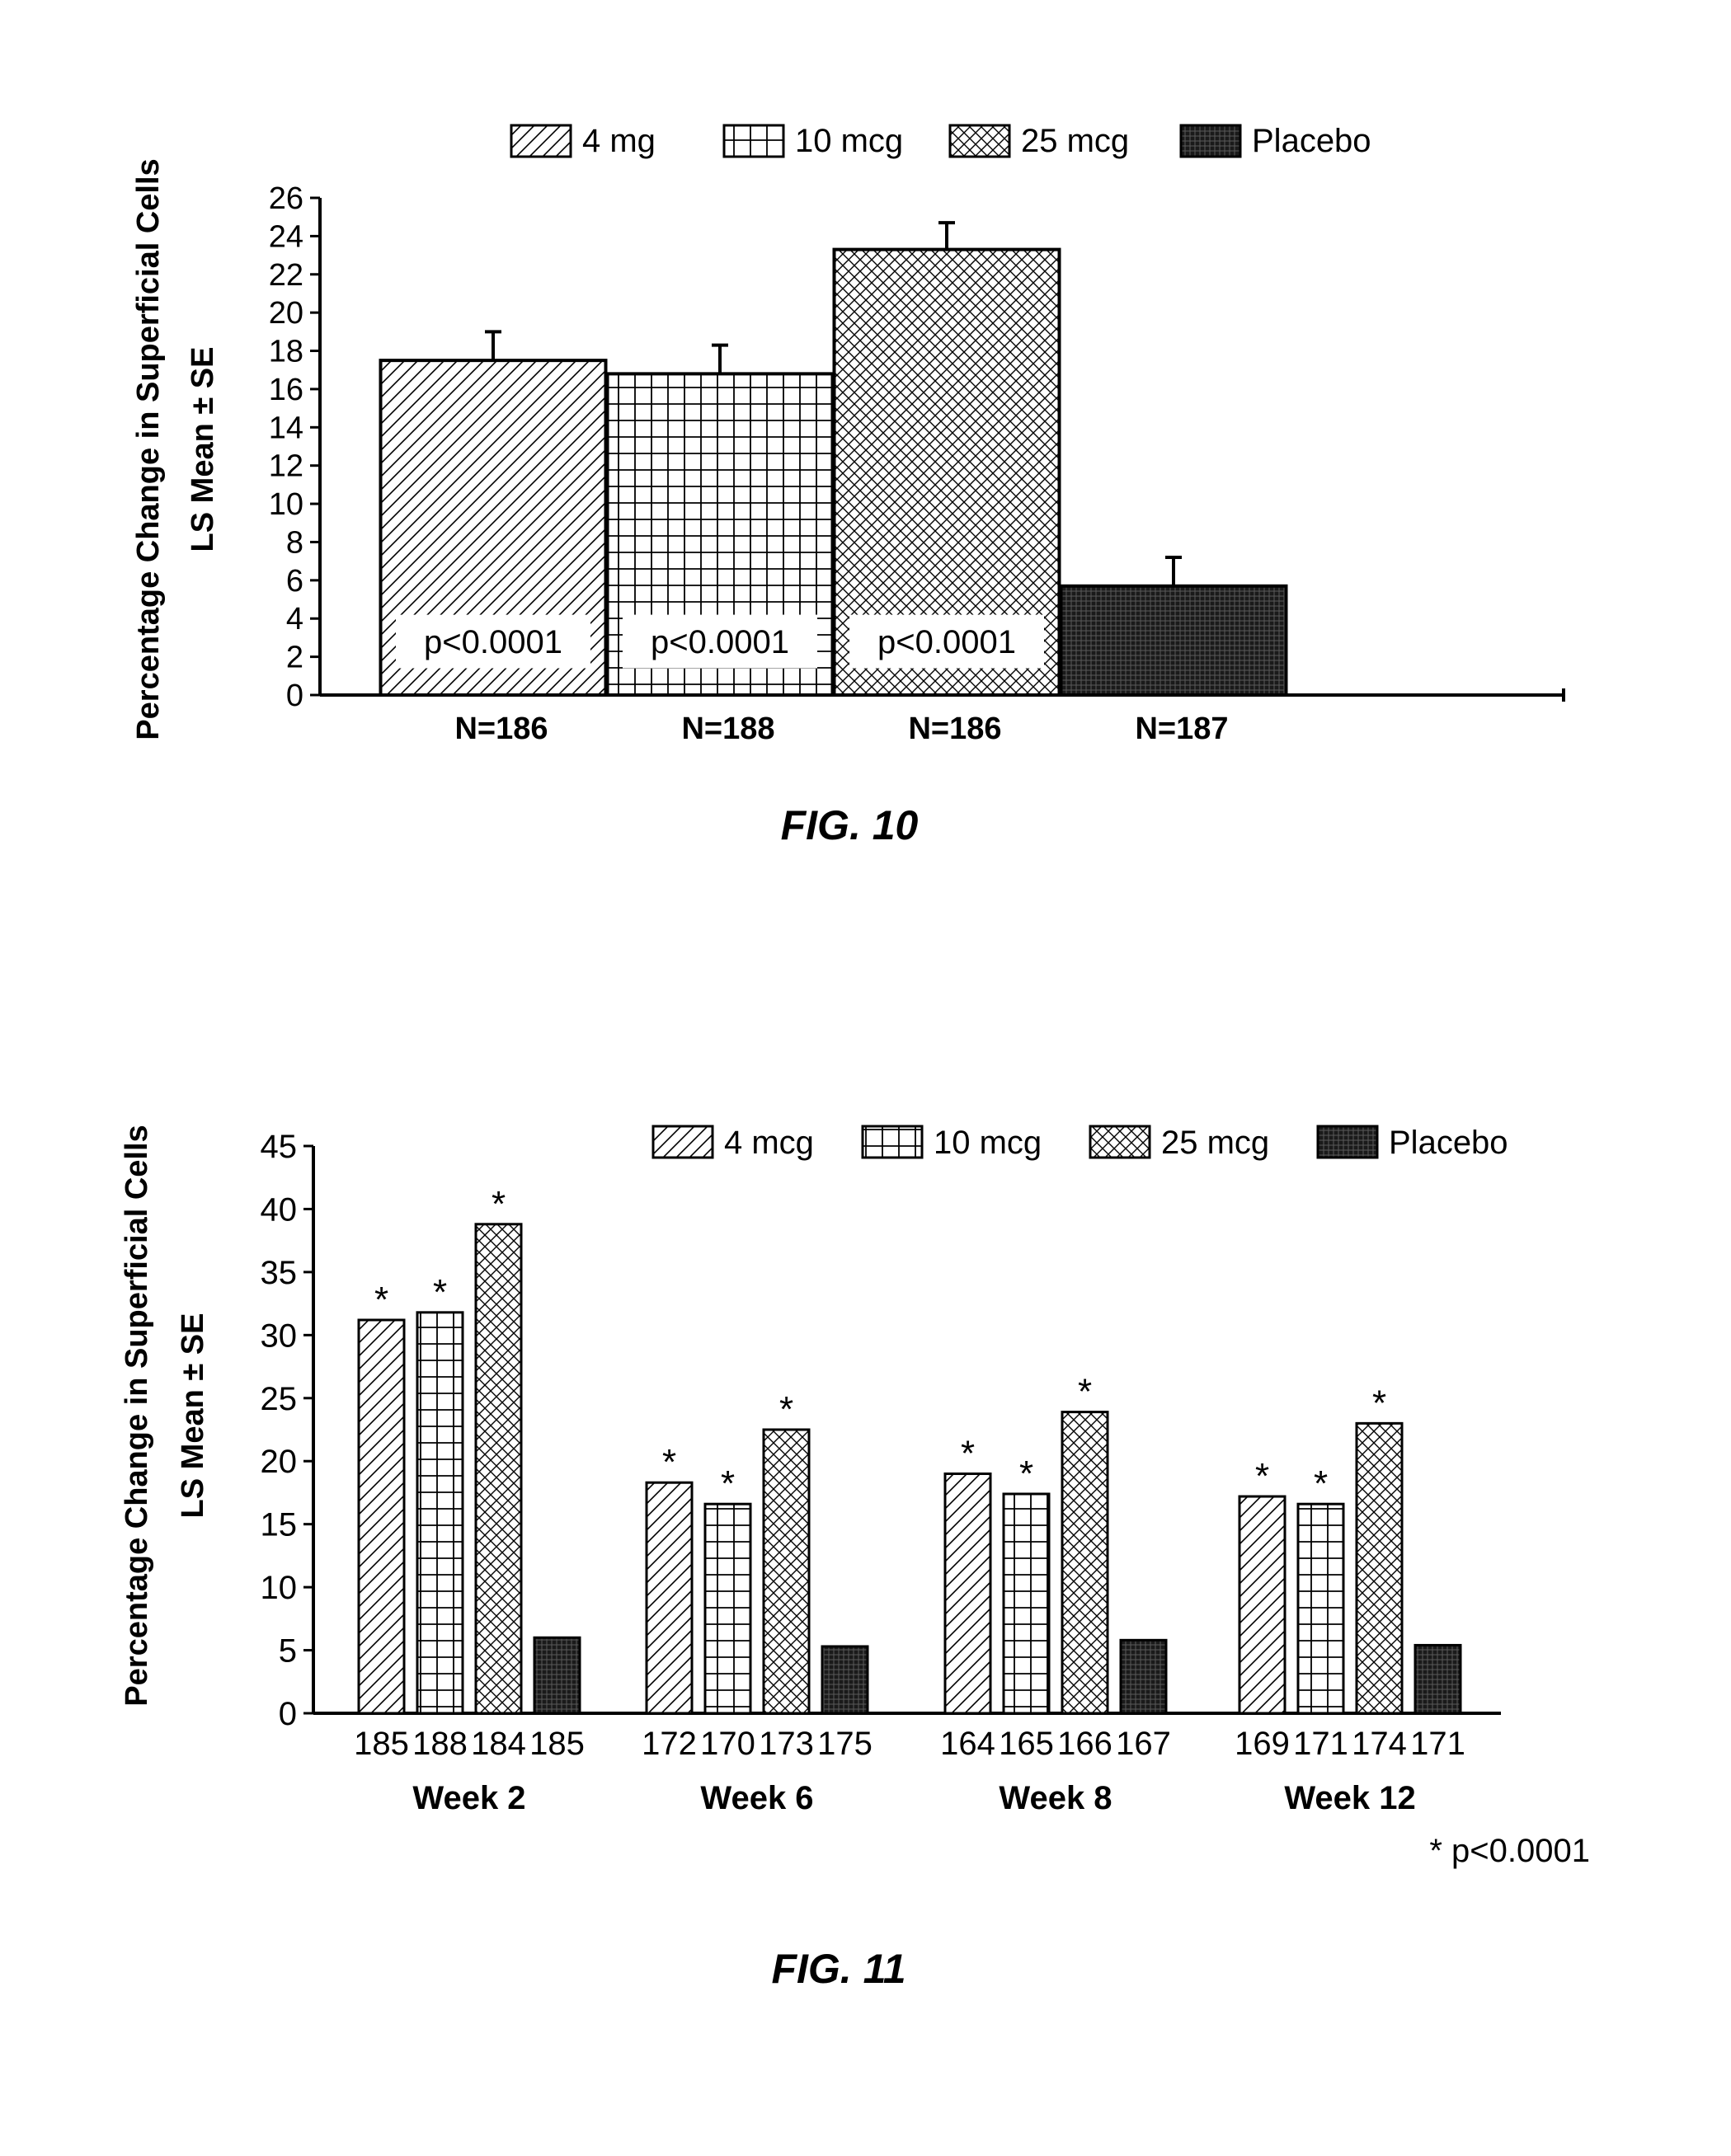 The width and height of the screenshot is (1731, 2156). Describe the element at coordinates (440, 1744) in the screenshot. I see `fig11-n-label: 188` at that location.